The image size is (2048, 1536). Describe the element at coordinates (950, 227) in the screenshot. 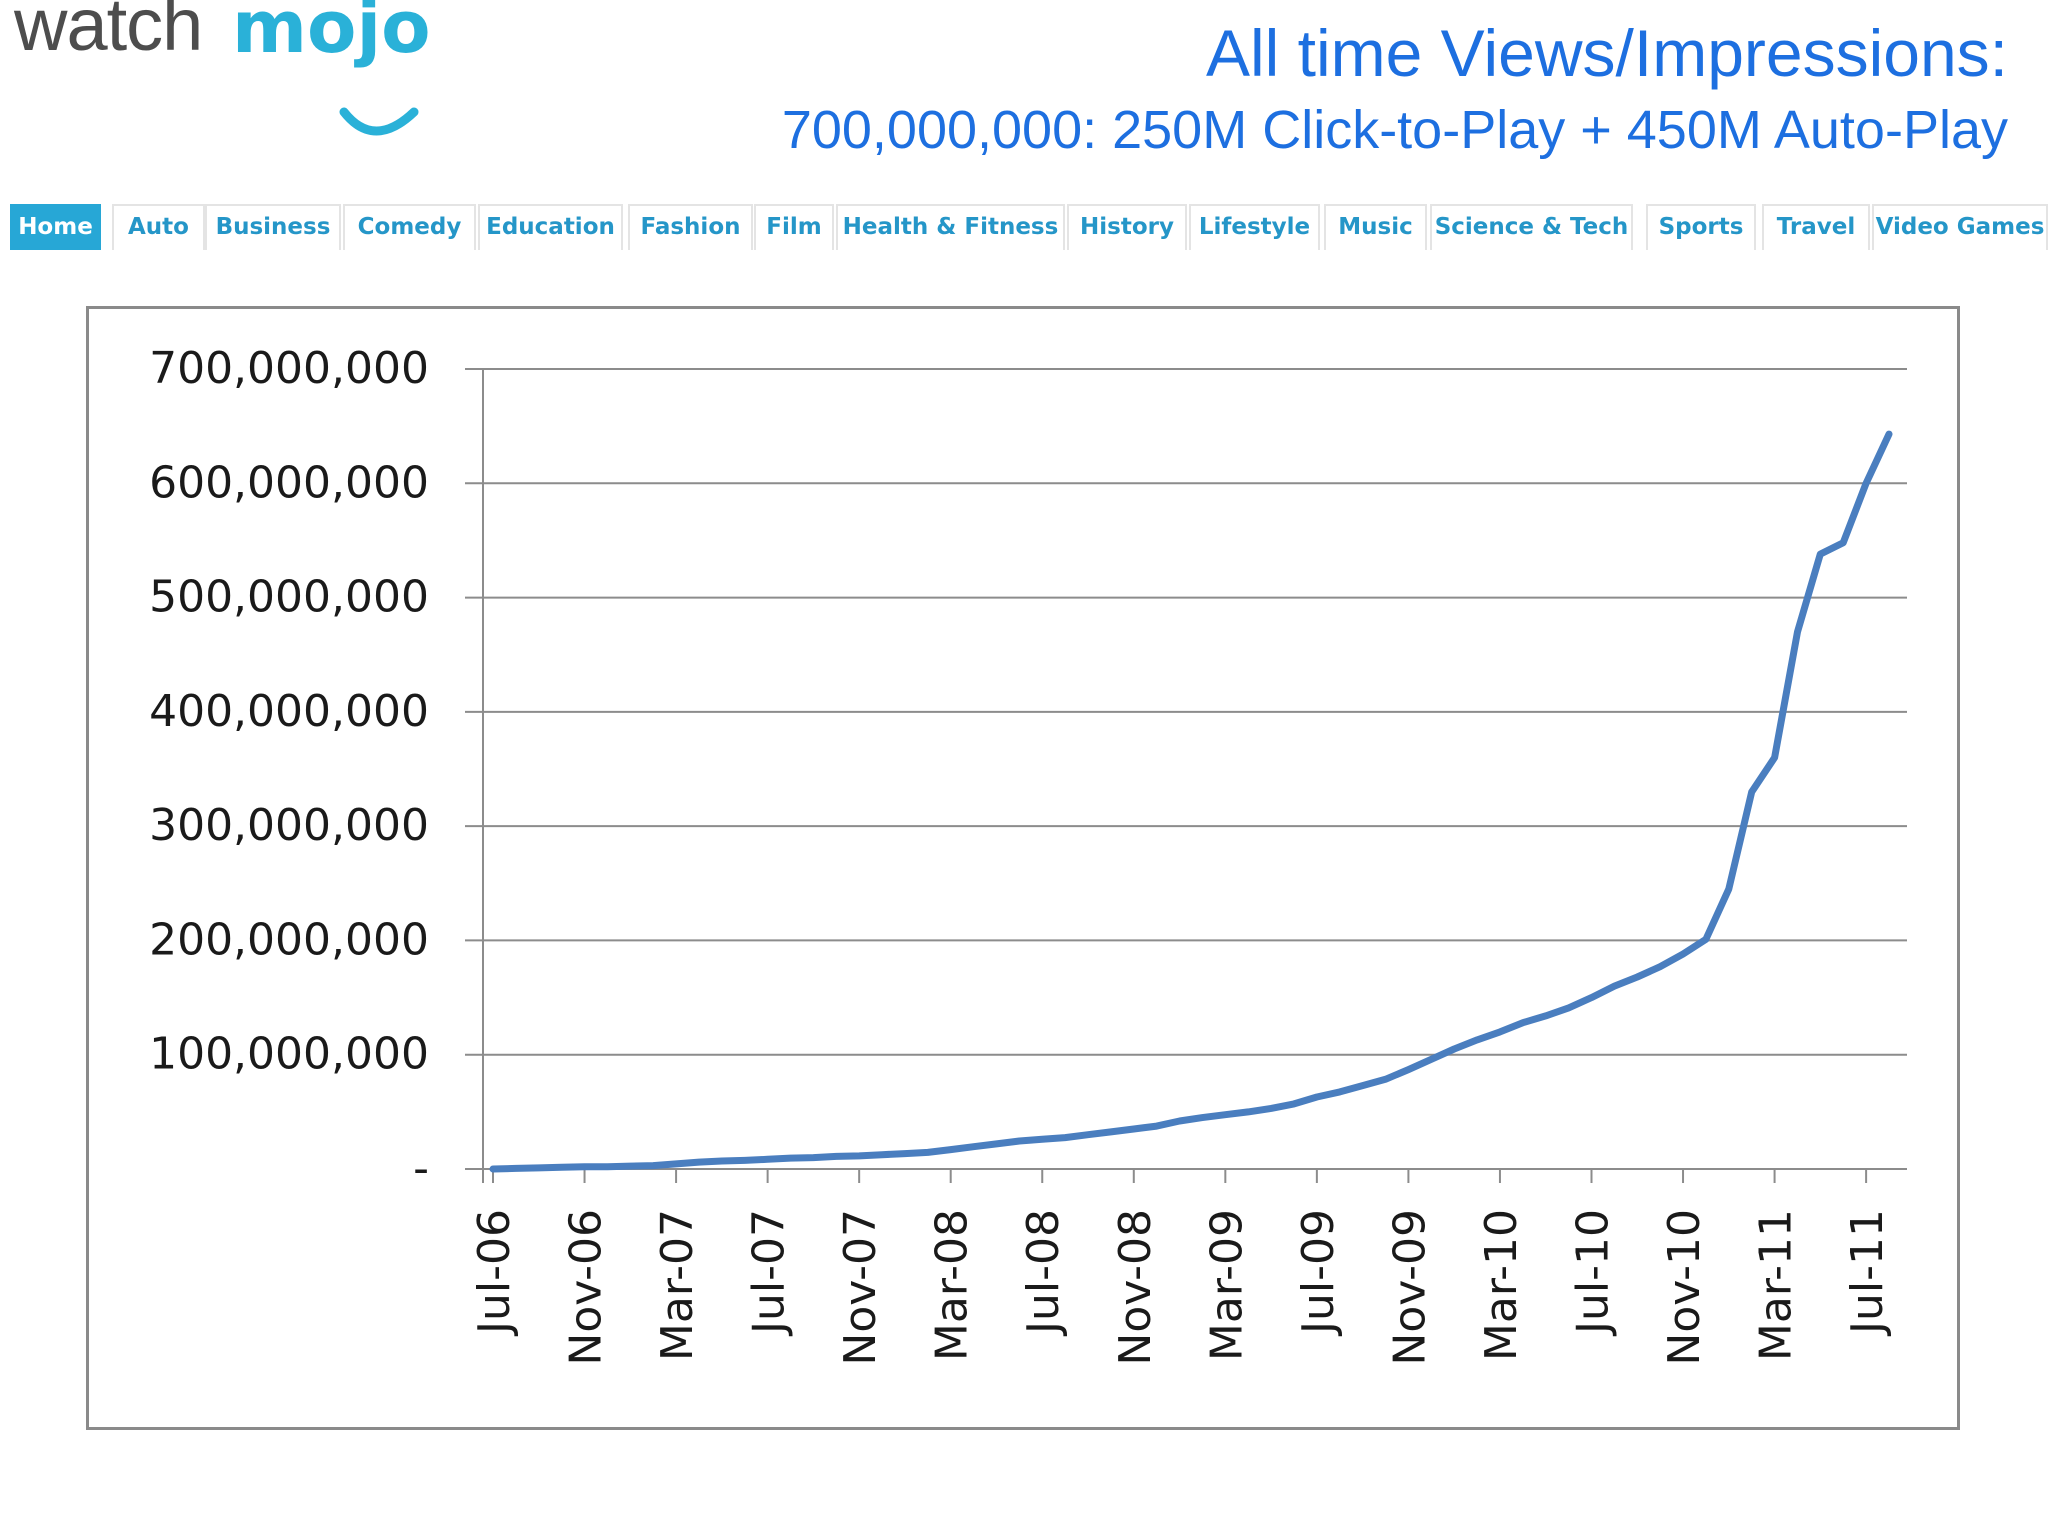

I see `tab-health-fitness: Health & Fitness` at that location.